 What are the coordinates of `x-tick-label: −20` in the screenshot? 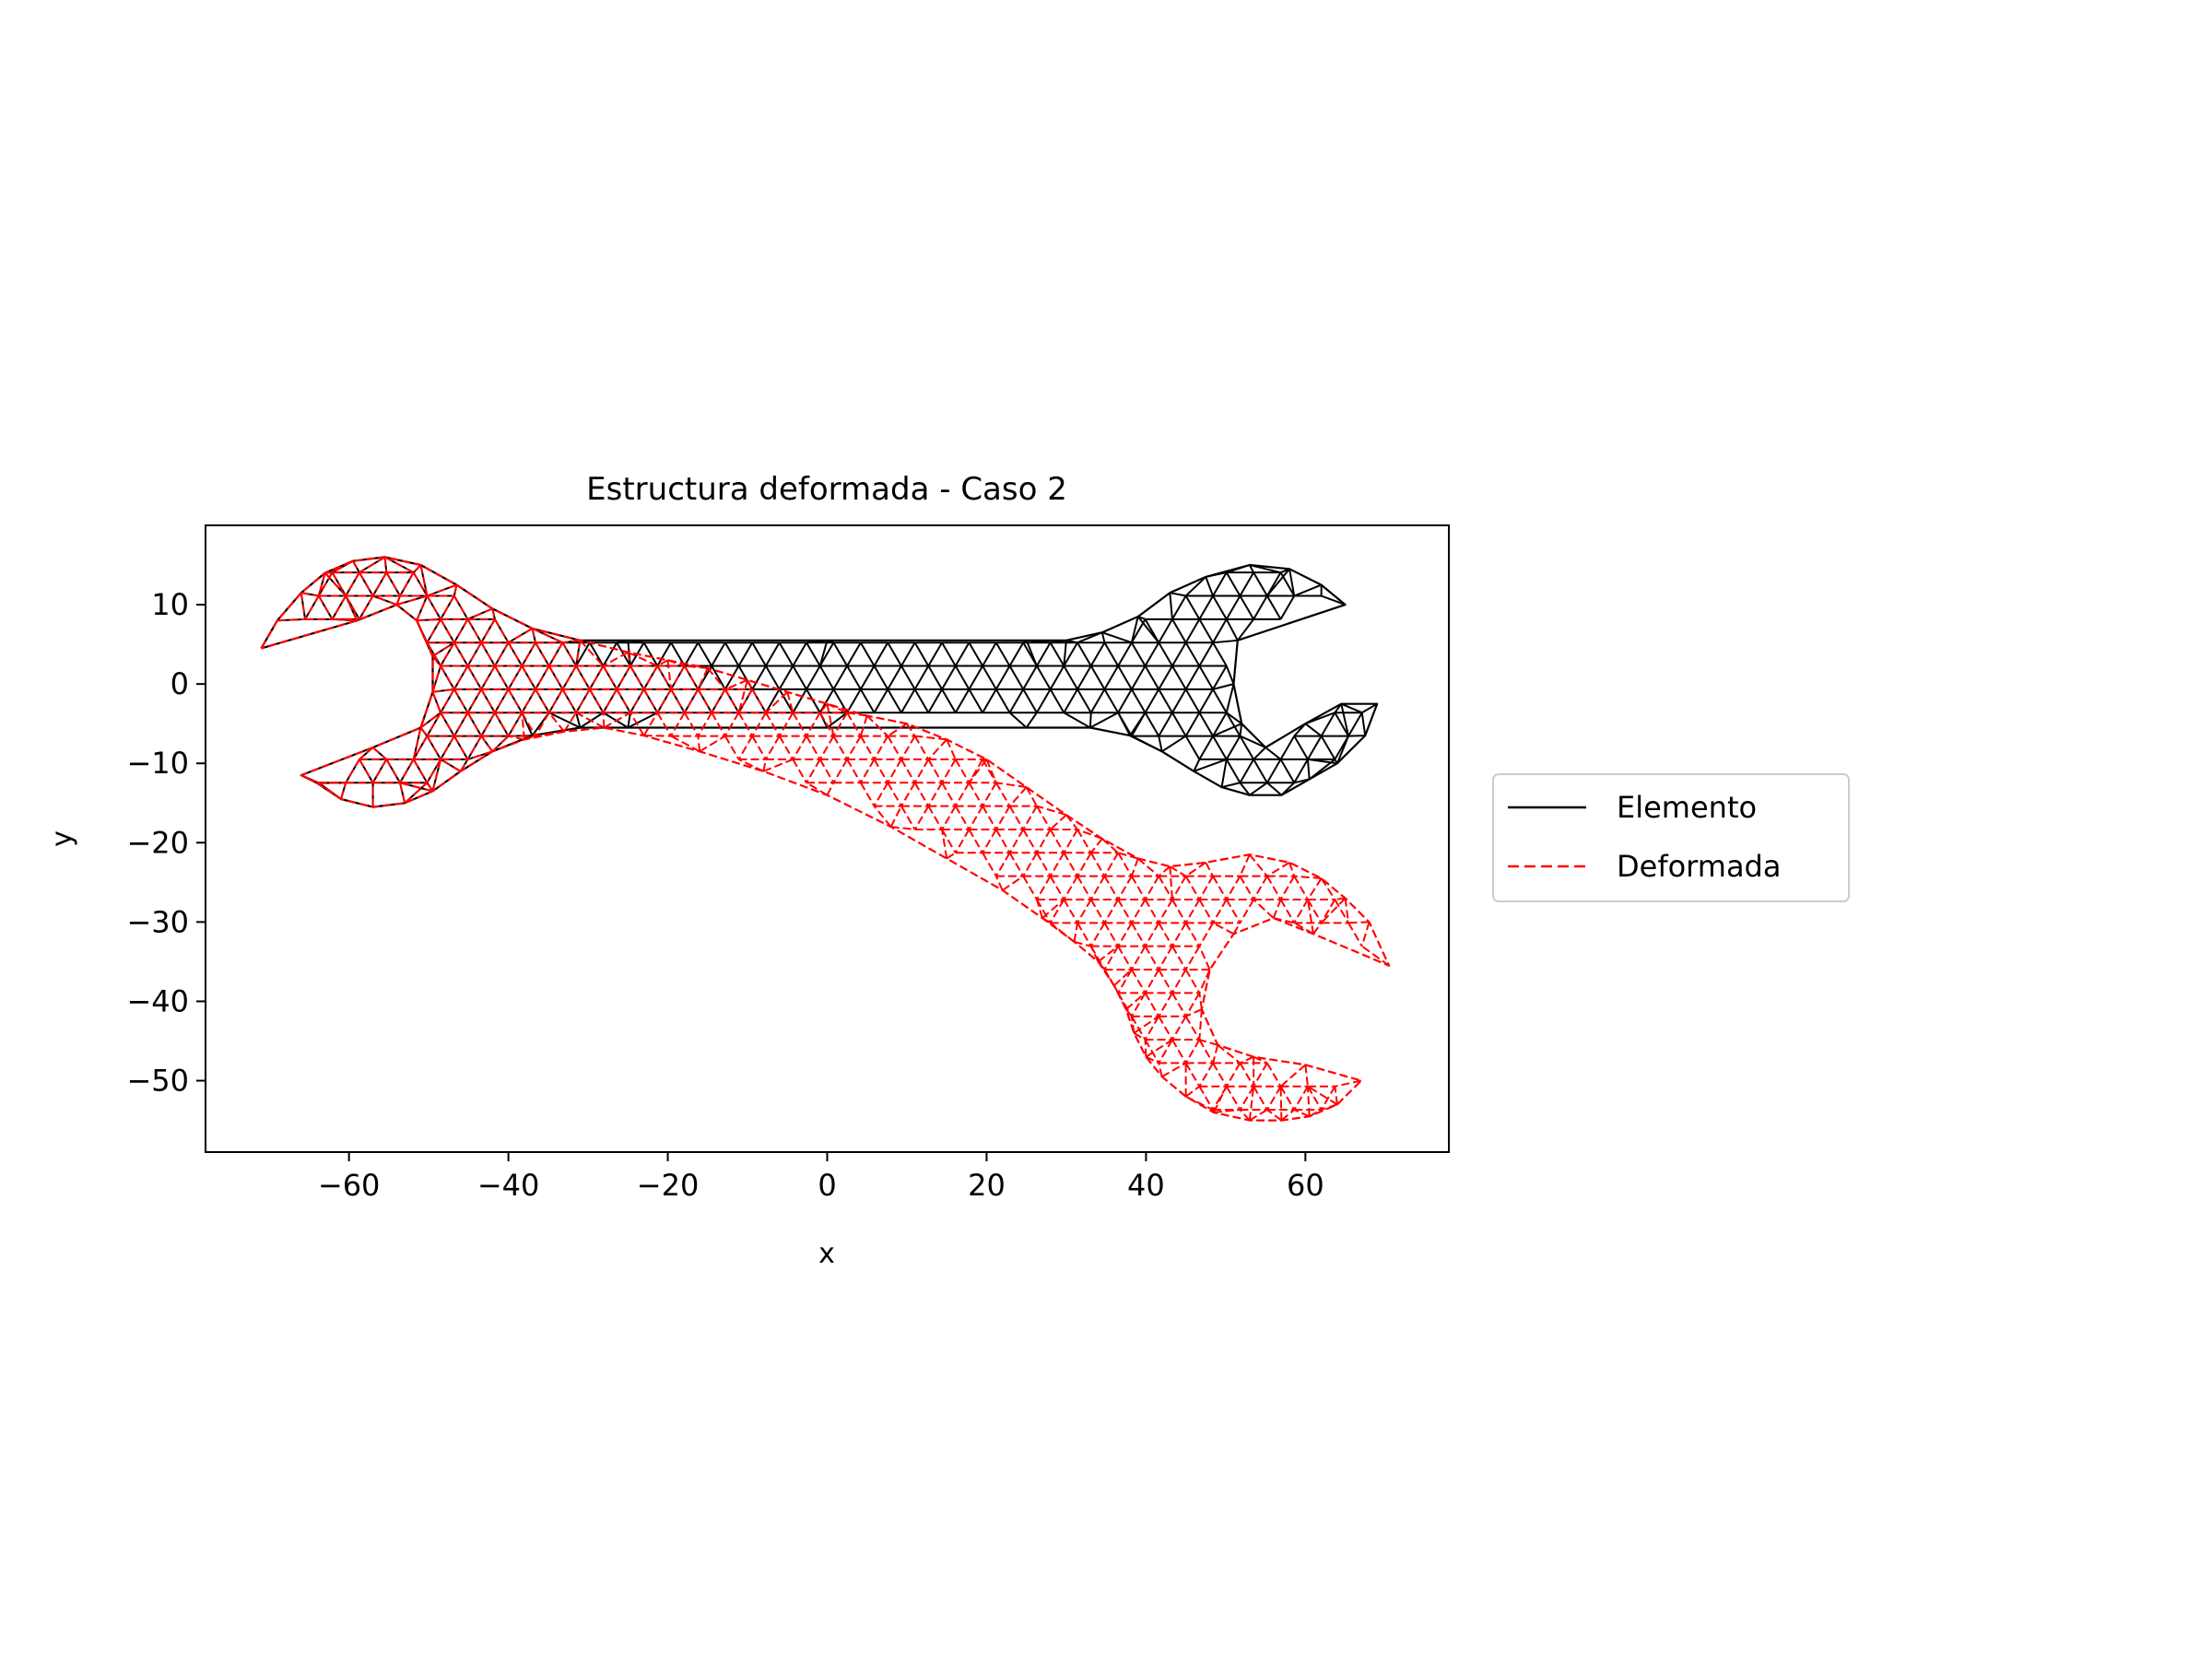 It's located at (668, 1185).